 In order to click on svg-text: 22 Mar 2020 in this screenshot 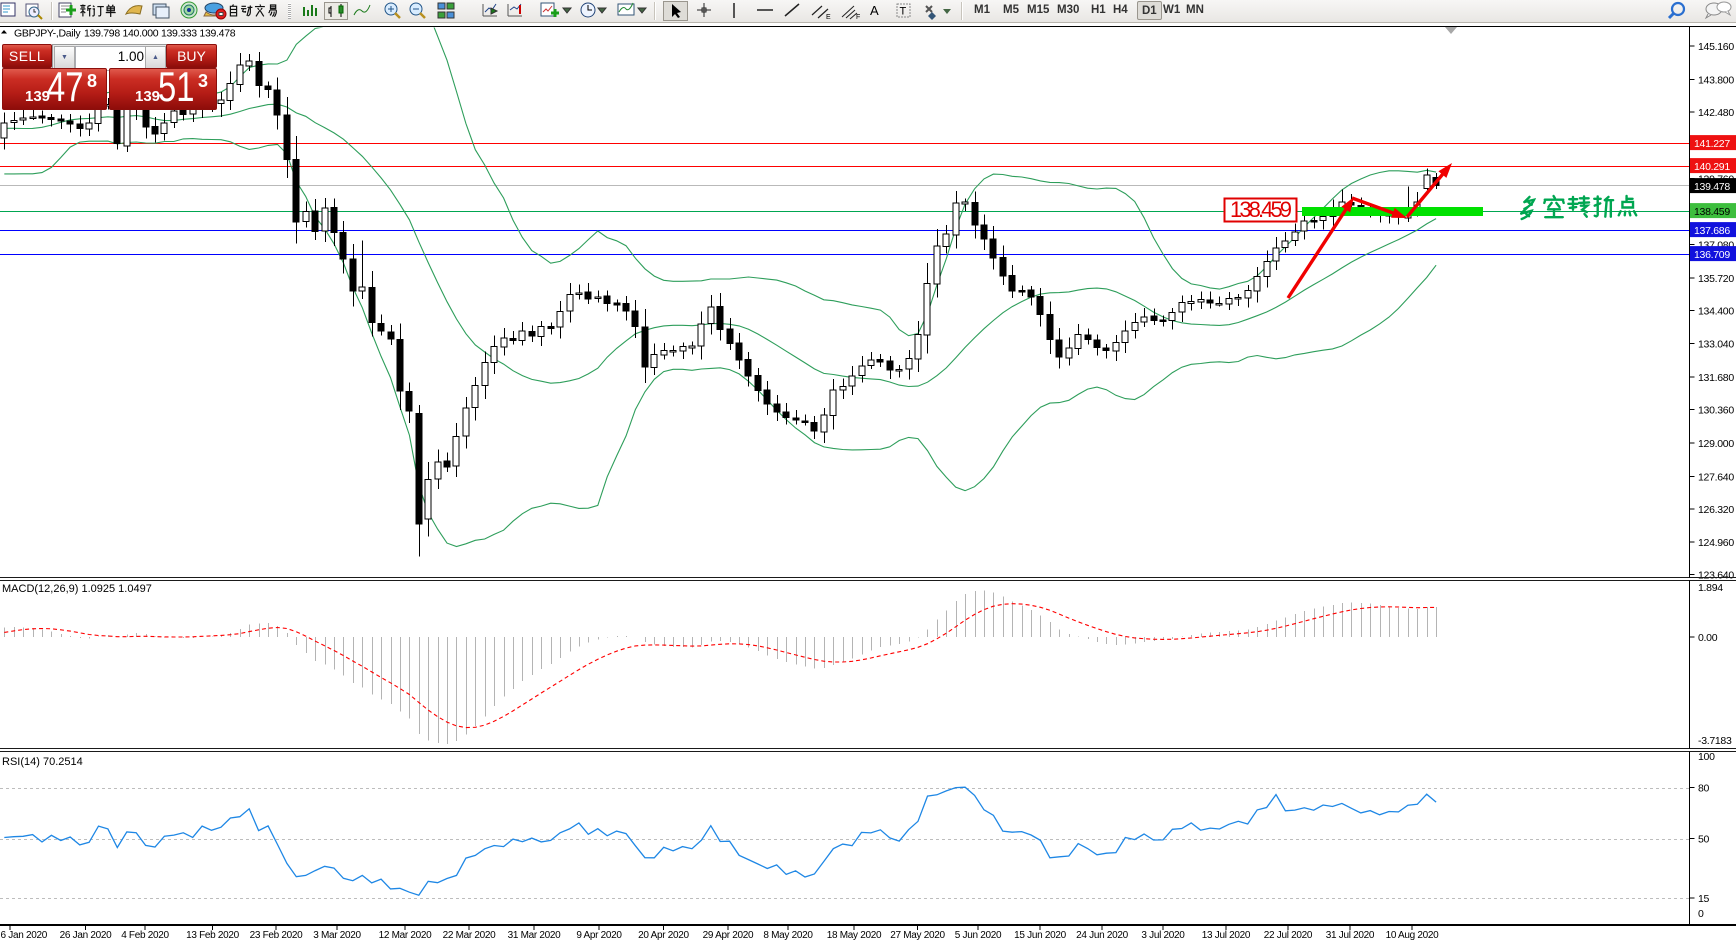, I will do `click(470, 935)`.